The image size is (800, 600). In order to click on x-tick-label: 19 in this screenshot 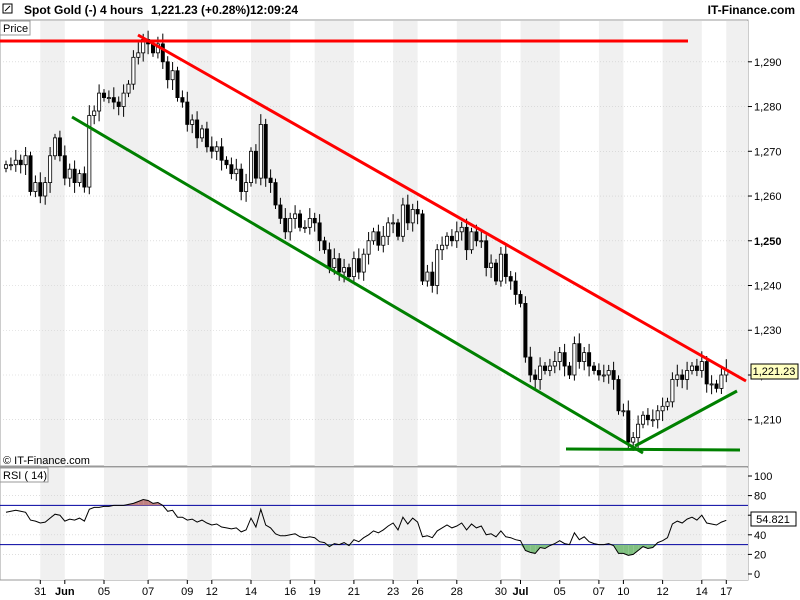, I will do `click(315, 592)`.